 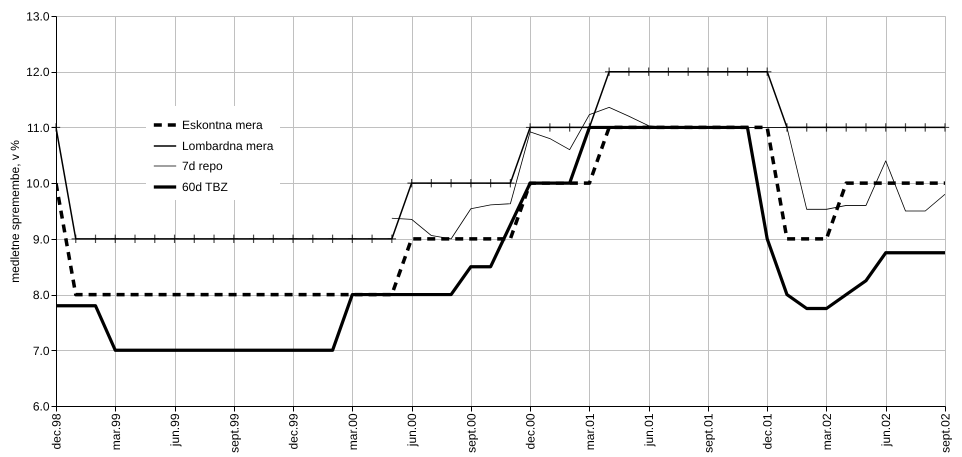 What do you see at coordinates (228, 146) in the screenshot?
I see `legend-label: Lombardna mera` at bounding box center [228, 146].